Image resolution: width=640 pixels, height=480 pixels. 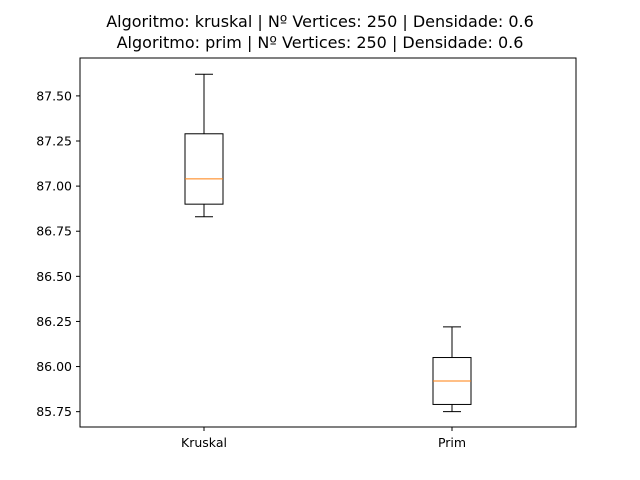 I want to click on y-tick-label: 87.50, so click(x=54, y=95).